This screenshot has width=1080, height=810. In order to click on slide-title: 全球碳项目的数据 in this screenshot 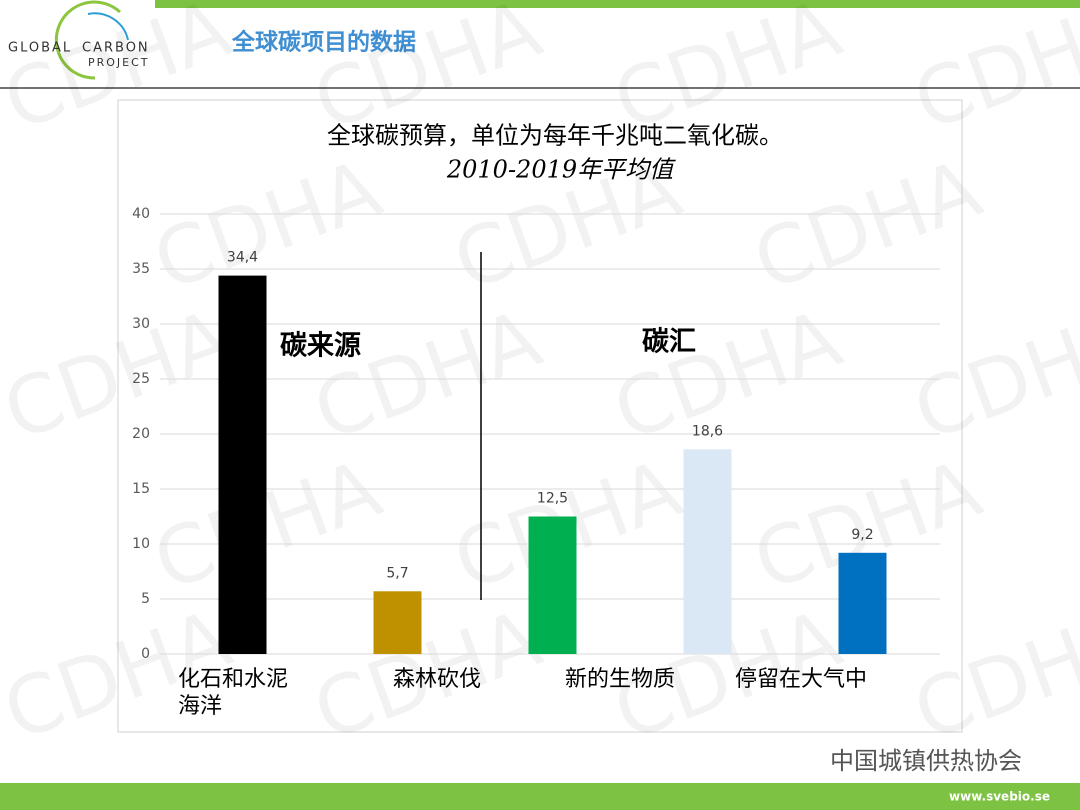, I will do `click(323, 42)`.